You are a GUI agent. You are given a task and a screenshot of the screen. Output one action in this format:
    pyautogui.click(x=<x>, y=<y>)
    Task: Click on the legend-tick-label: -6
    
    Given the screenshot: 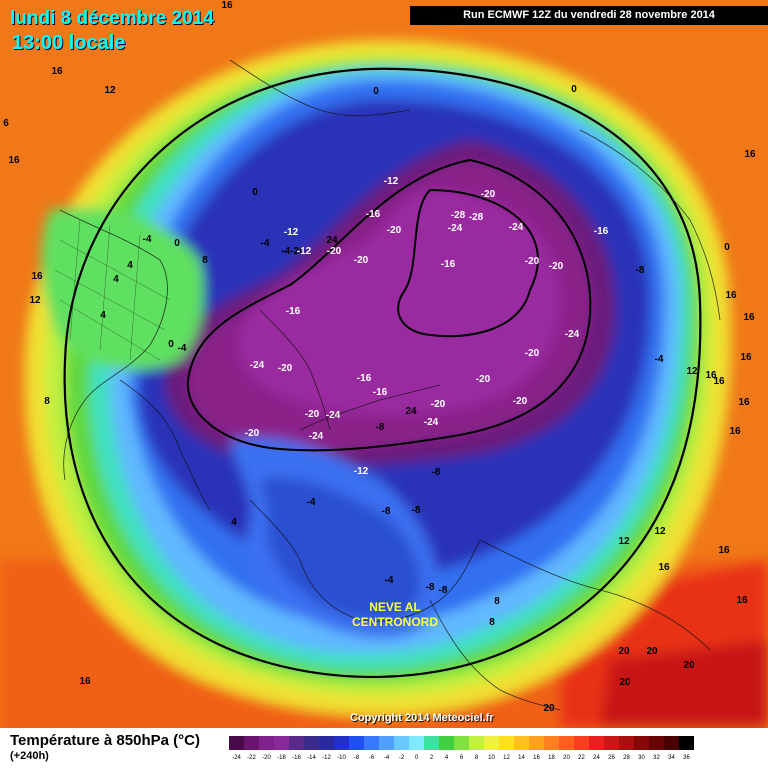 What is the action you would take?
    pyautogui.click(x=372, y=758)
    